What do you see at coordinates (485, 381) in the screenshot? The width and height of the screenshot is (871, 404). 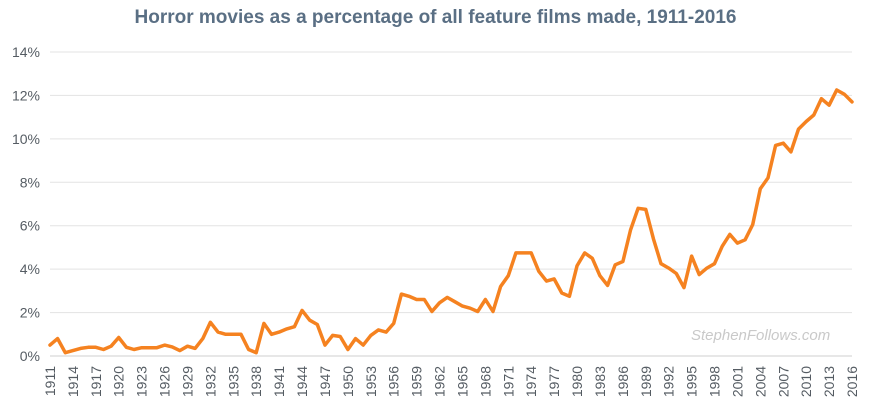 I see `x-tick-label: 1968` at bounding box center [485, 381].